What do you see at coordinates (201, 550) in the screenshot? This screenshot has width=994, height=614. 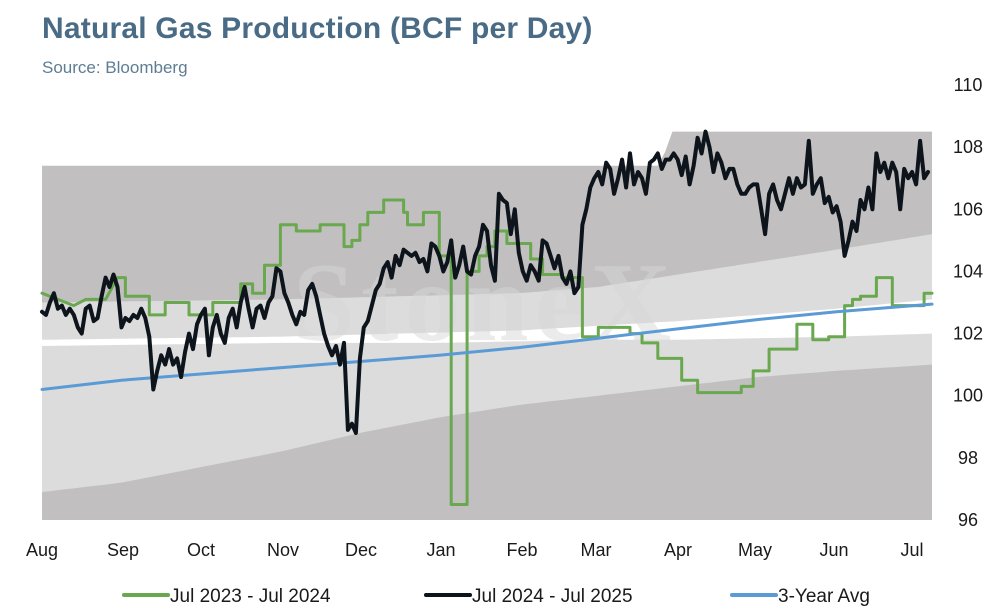 I see `x-tick-label: Oct` at bounding box center [201, 550].